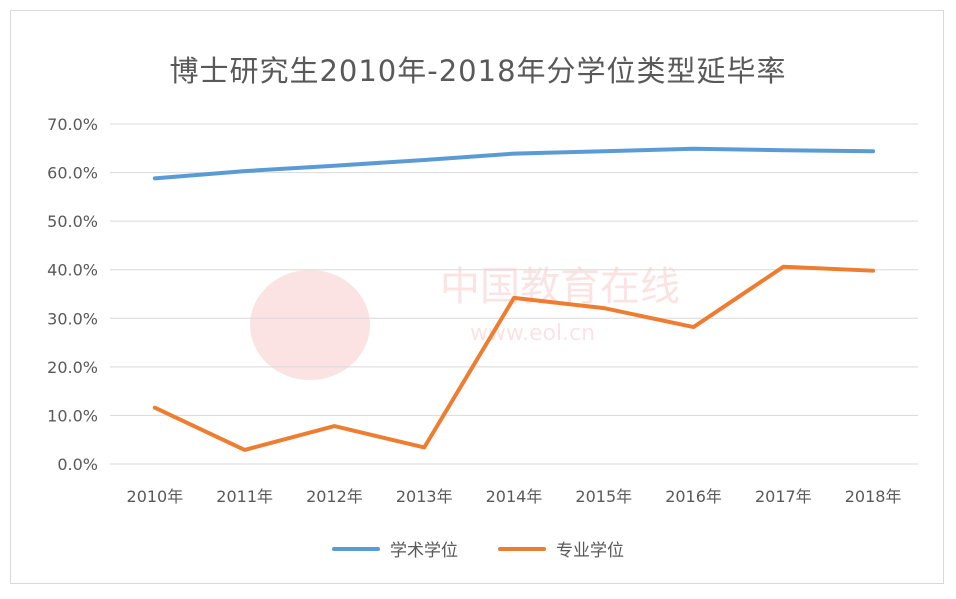 This screenshot has width=956, height=599. Describe the element at coordinates (356, 548) in the screenshot. I see `legend-swatch-academic` at that location.